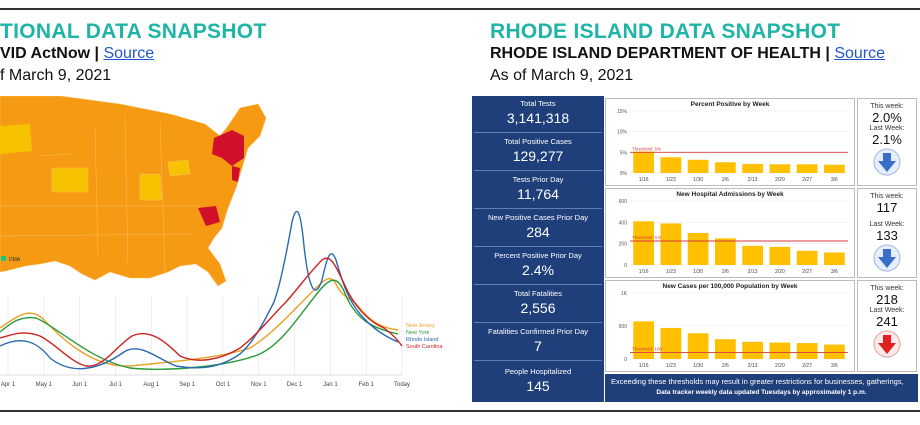 The image size is (920, 425). What do you see at coordinates (422, 340) in the screenshot?
I see `legend-rhode-island: Rhode Island` at bounding box center [422, 340].